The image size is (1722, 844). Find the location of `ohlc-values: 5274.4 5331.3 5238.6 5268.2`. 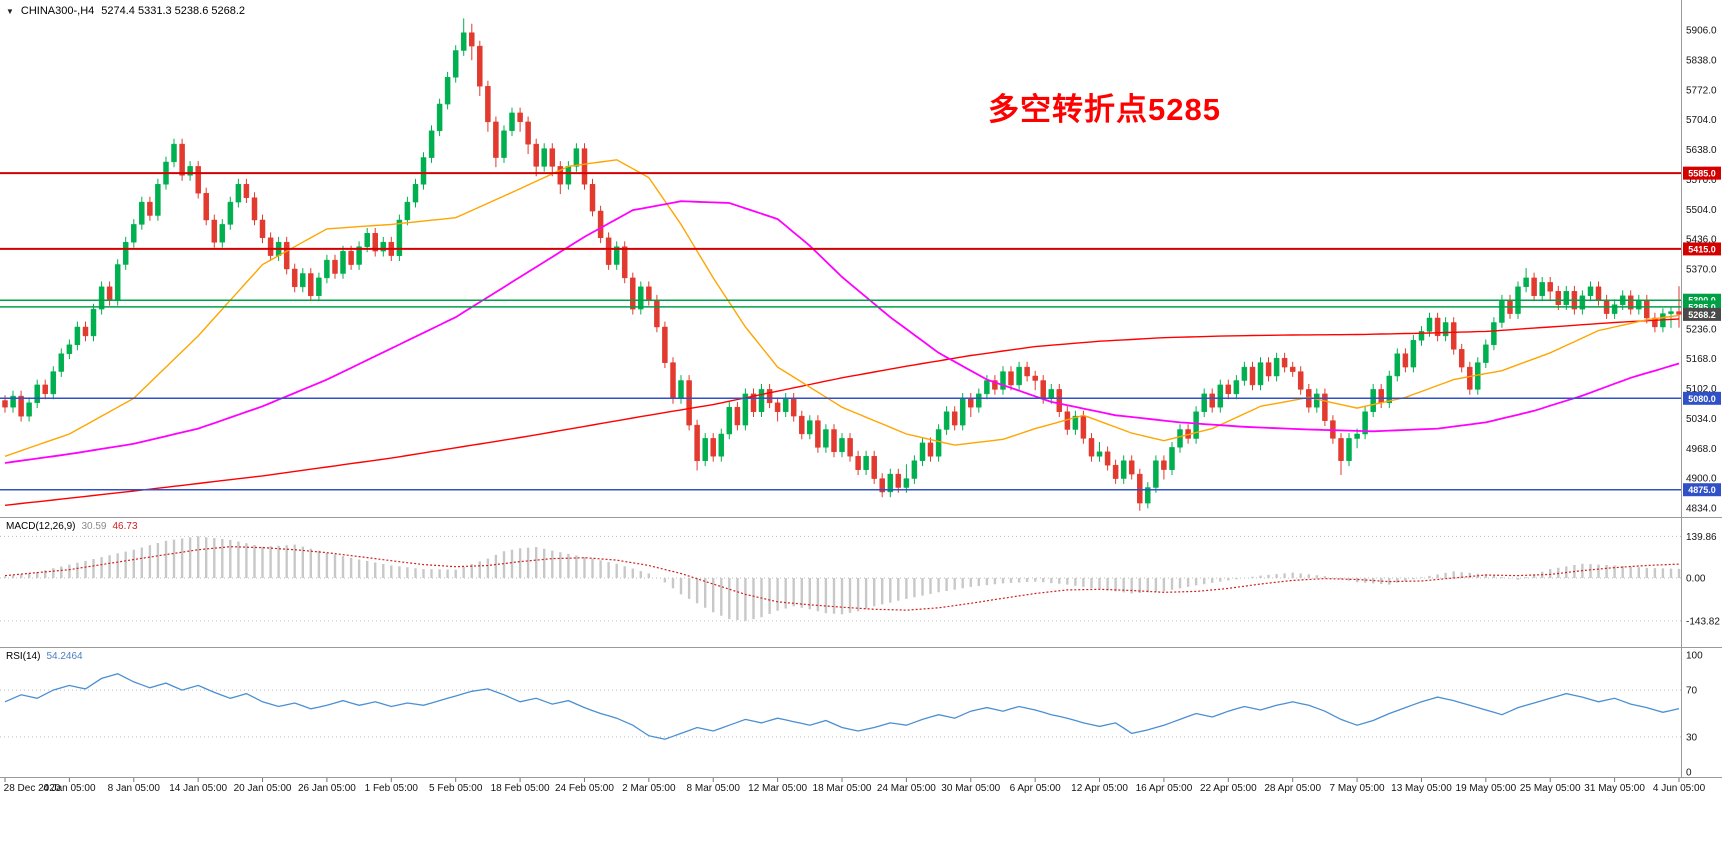

ohlc-values: 5274.4 5331.3 5238.6 5268.2 is located at coordinates (173, 11).